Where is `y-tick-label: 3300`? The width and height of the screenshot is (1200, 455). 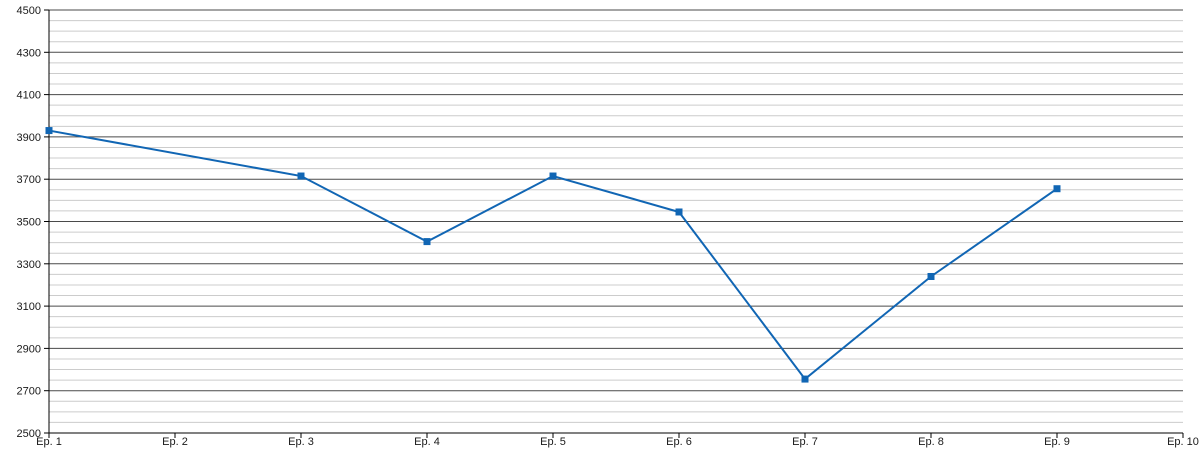 y-tick-label: 3300 is located at coordinates (29, 265).